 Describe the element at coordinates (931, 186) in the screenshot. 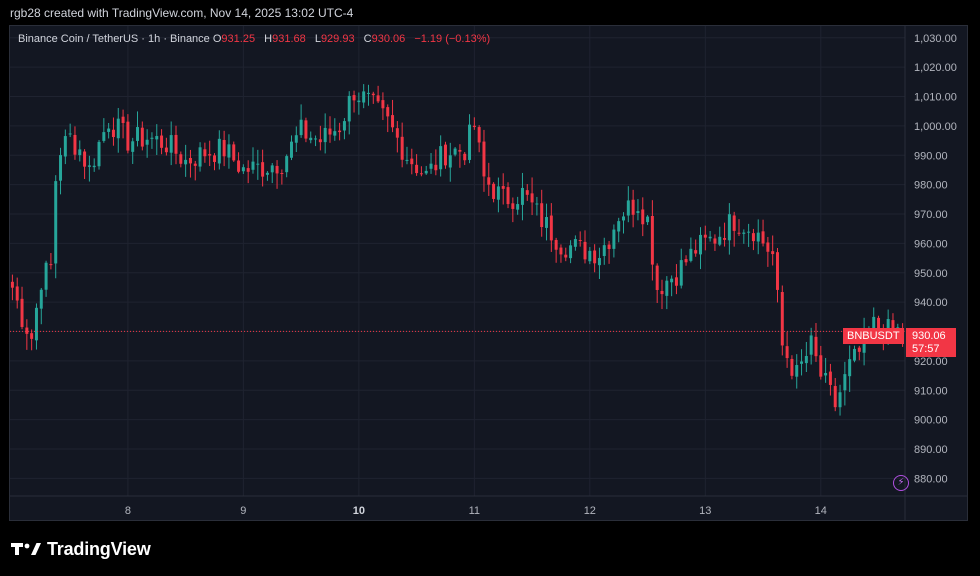

I see `y-tick-label: 980.00` at that location.